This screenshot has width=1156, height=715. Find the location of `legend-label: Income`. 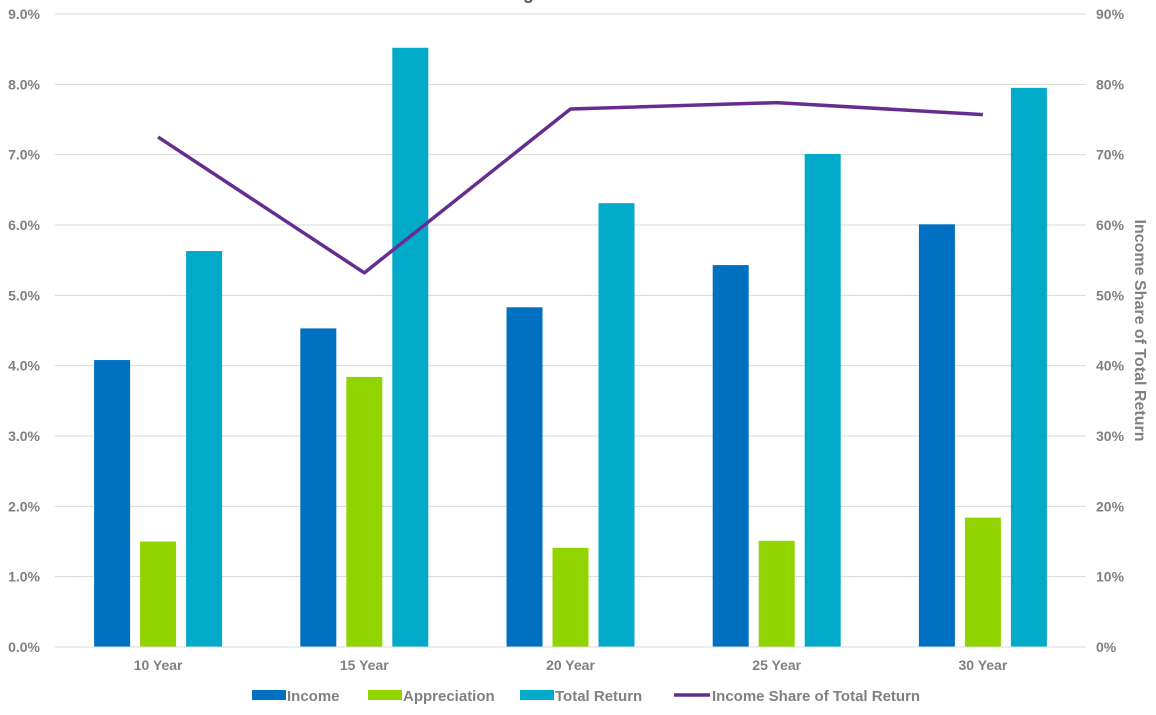

legend-label: Income is located at coordinates (313, 696).